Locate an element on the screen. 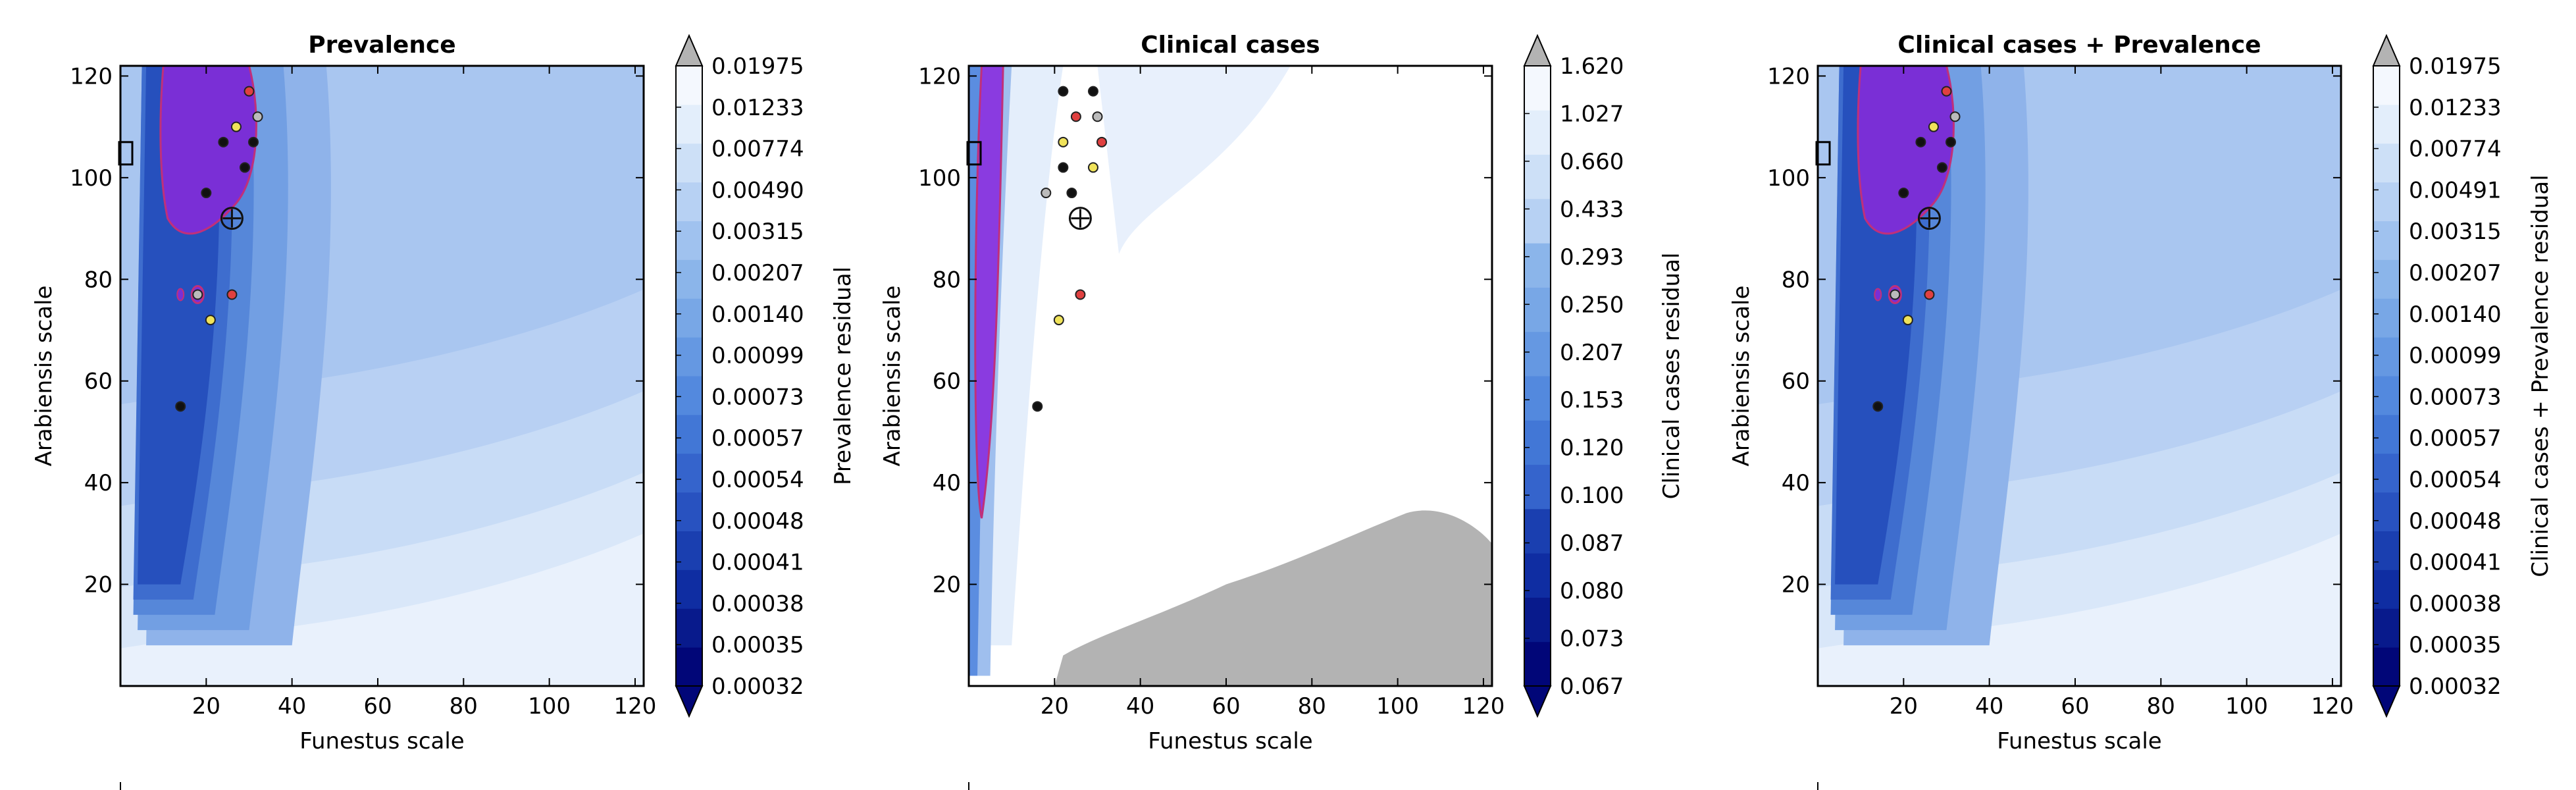  y-tick-label: 60 is located at coordinates (98, 382).